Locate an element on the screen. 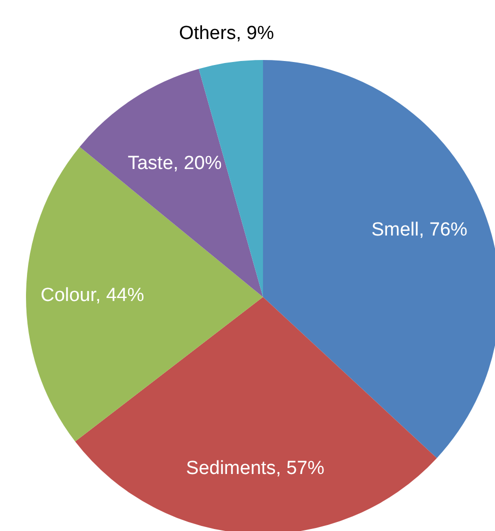 The image size is (495, 531). slice-label: Smell, 76% is located at coordinates (419, 229).